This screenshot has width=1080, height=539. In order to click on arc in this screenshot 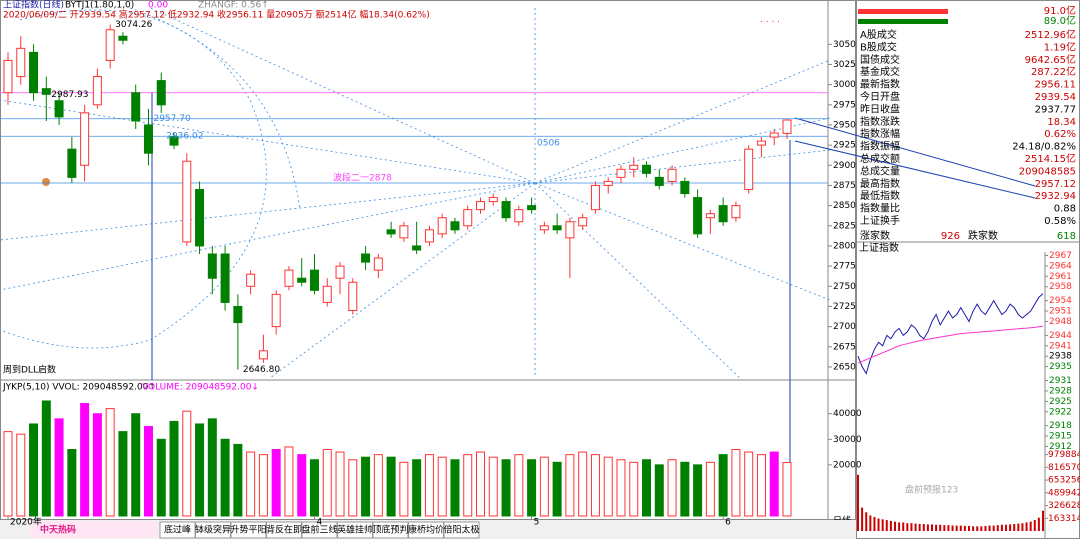, I will do `click(215, 109)`.